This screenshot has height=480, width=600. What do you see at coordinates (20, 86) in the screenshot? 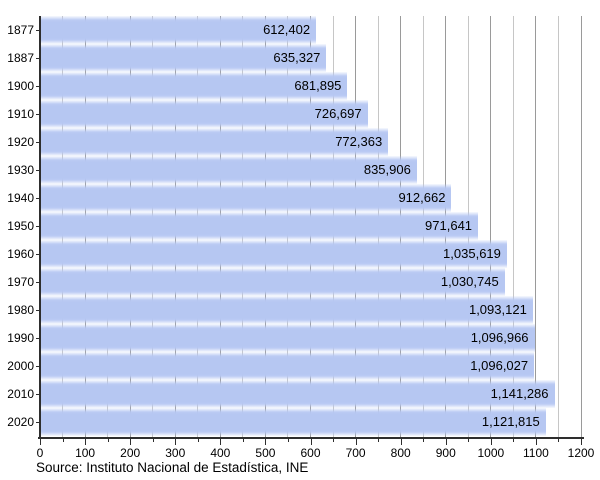
I see `y-axis-label: 1900` at bounding box center [20, 86].